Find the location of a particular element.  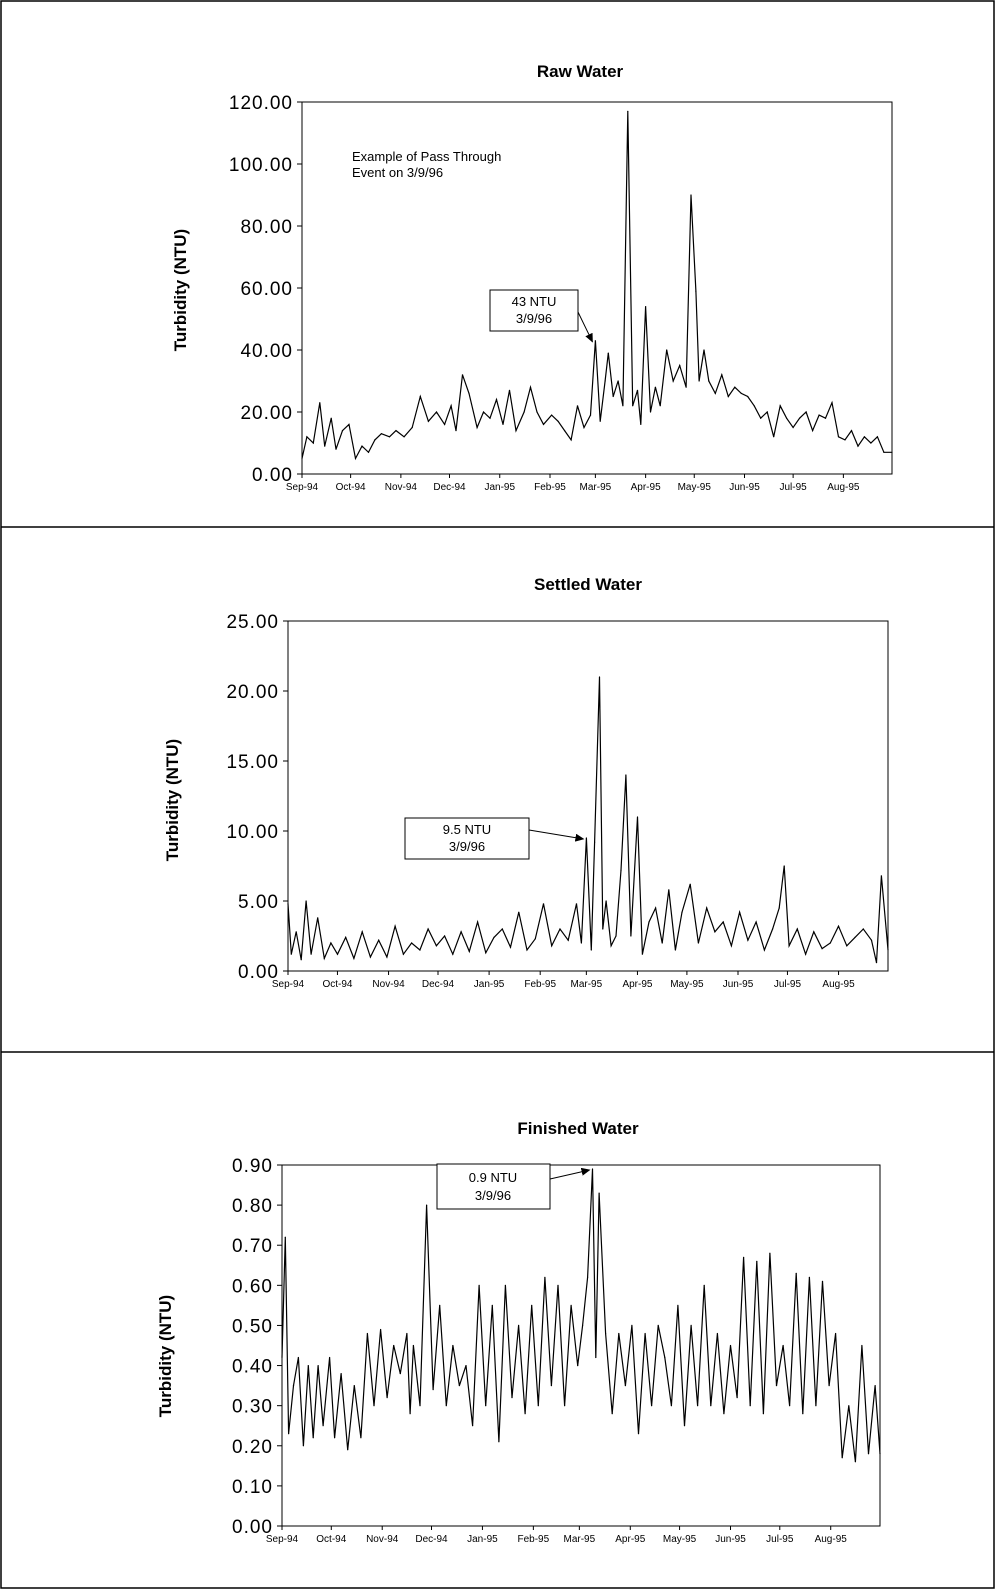

x-tick-label: Mar-95 is located at coordinates (587, 984).